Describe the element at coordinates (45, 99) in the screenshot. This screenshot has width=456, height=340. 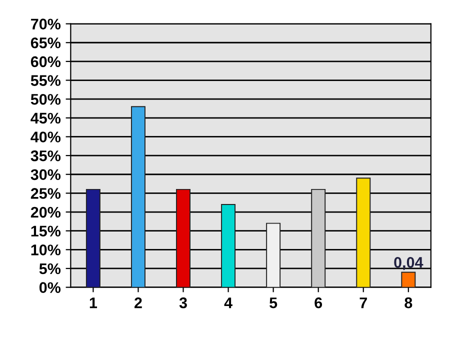
I see `y-tick-label: 50%` at that location.